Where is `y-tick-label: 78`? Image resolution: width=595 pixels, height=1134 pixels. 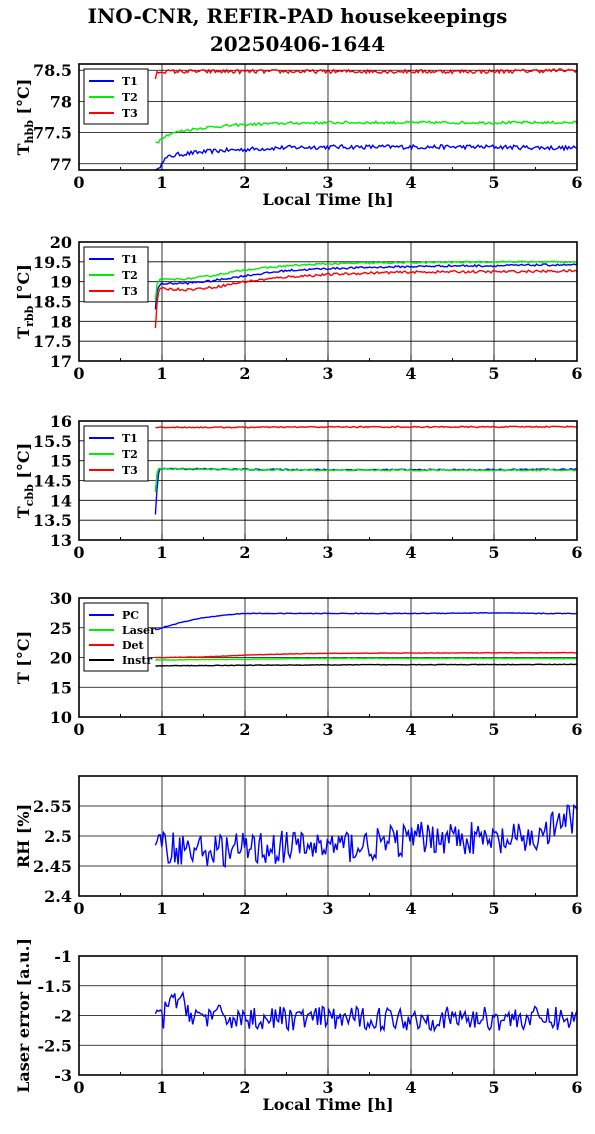 y-tick-label: 78 is located at coordinates (61, 101).